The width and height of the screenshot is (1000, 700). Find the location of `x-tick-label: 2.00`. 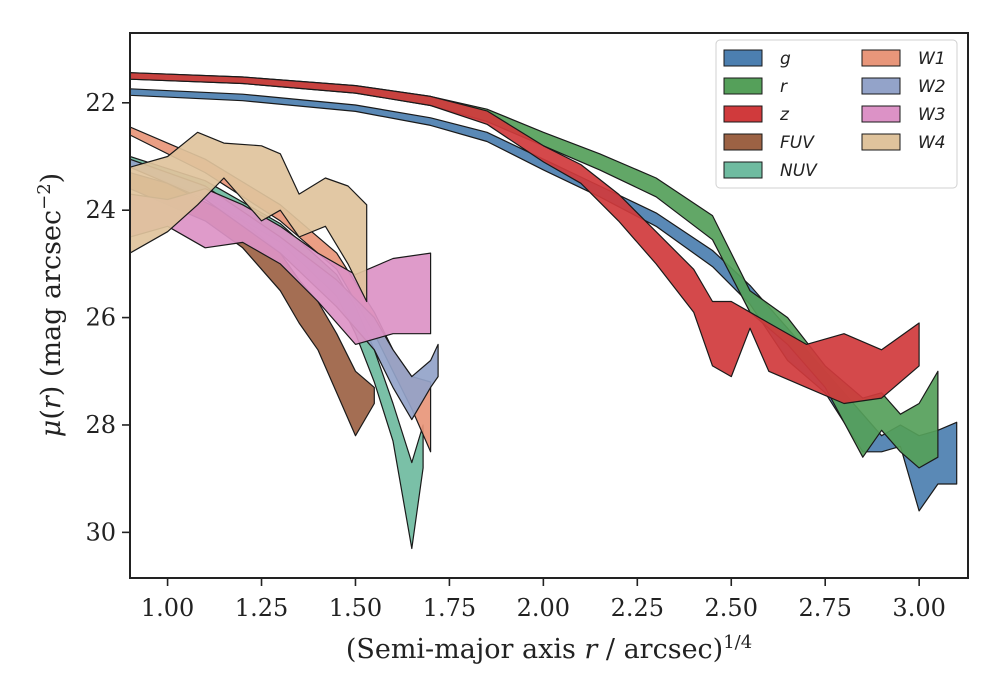

x-tick-label: 2.00 is located at coordinates (543, 608).